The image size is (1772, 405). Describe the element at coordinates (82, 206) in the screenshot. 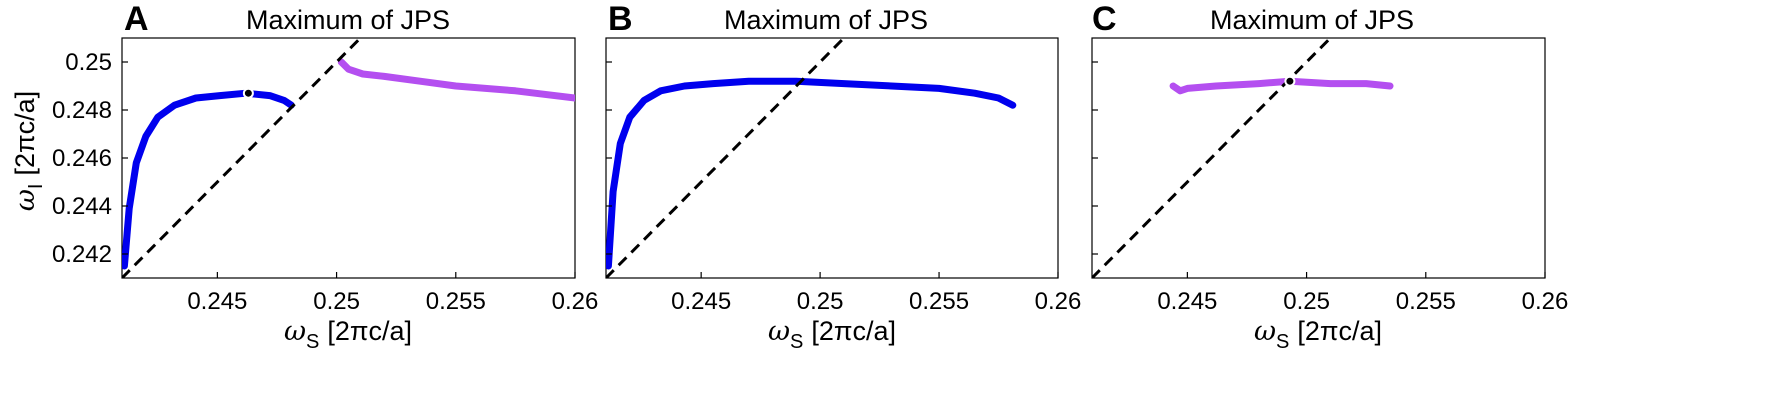

I see `y-tick-label: 0.244` at that location.